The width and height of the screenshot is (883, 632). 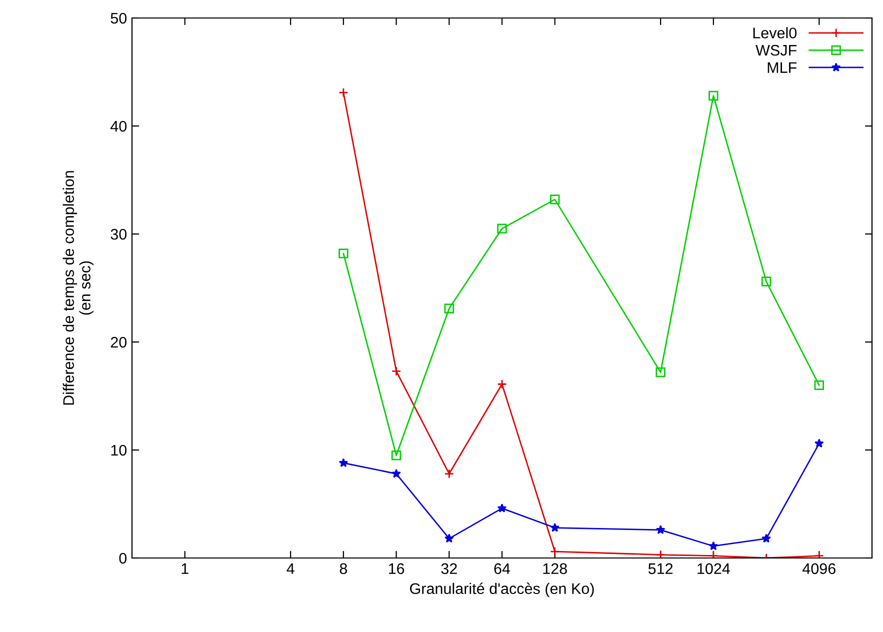 I want to click on y-tick-label: 50, so click(x=118, y=18).